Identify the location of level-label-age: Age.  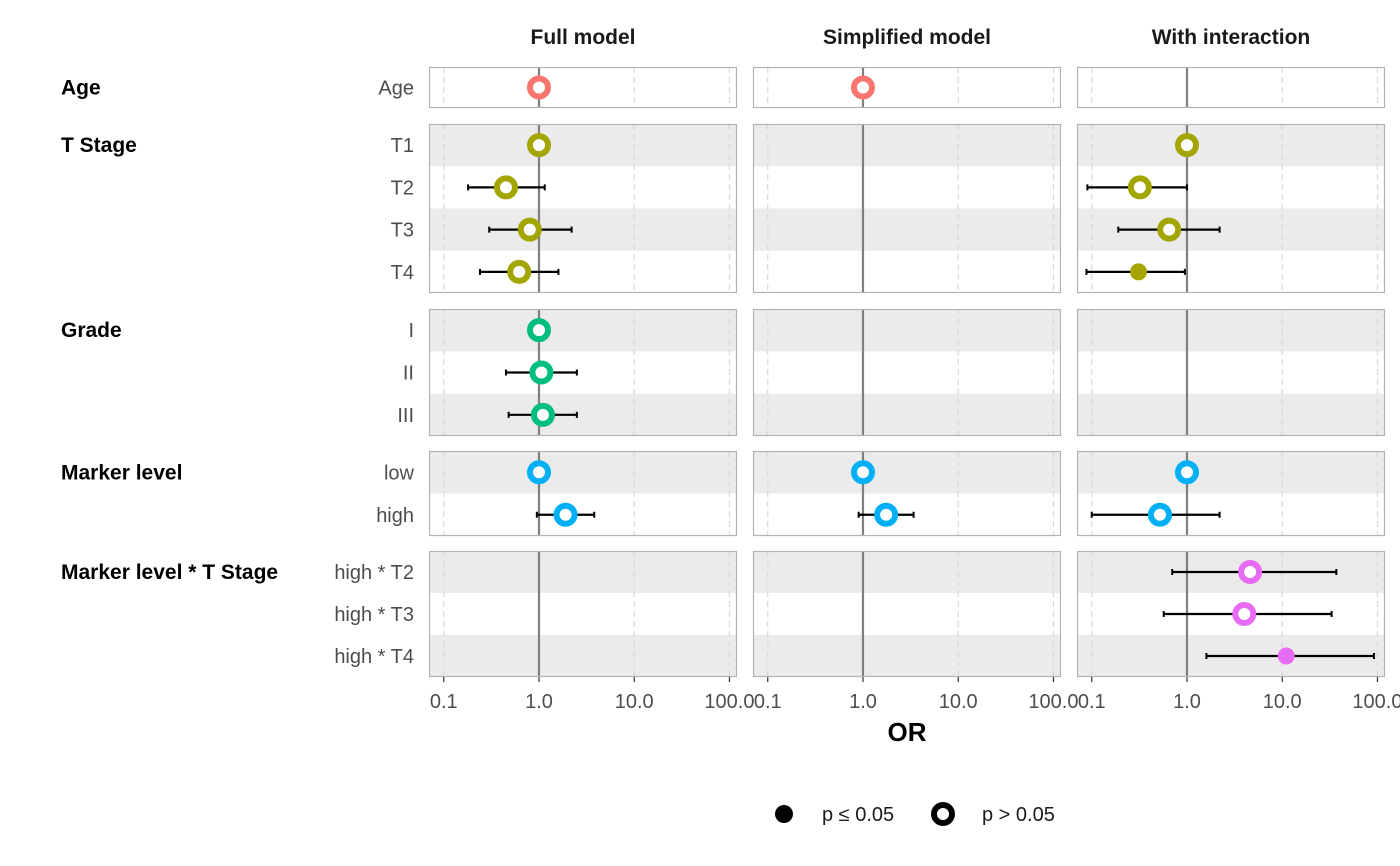
(396, 89).